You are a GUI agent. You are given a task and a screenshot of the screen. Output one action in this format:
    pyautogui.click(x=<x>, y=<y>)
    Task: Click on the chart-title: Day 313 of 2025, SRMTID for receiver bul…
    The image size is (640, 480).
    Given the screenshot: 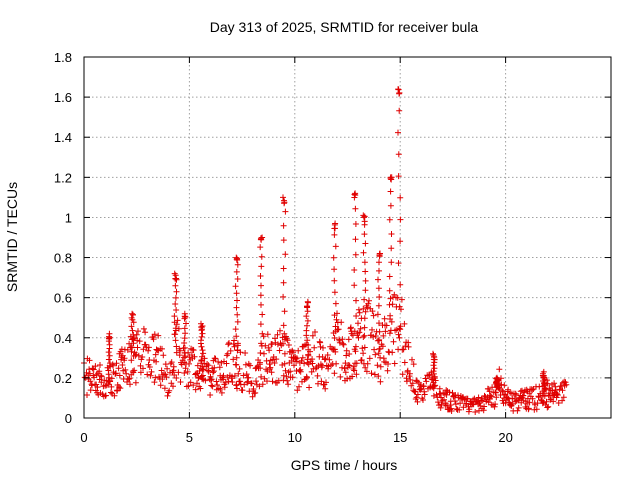 What is the action you would take?
    pyautogui.click(x=344, y=27)
    